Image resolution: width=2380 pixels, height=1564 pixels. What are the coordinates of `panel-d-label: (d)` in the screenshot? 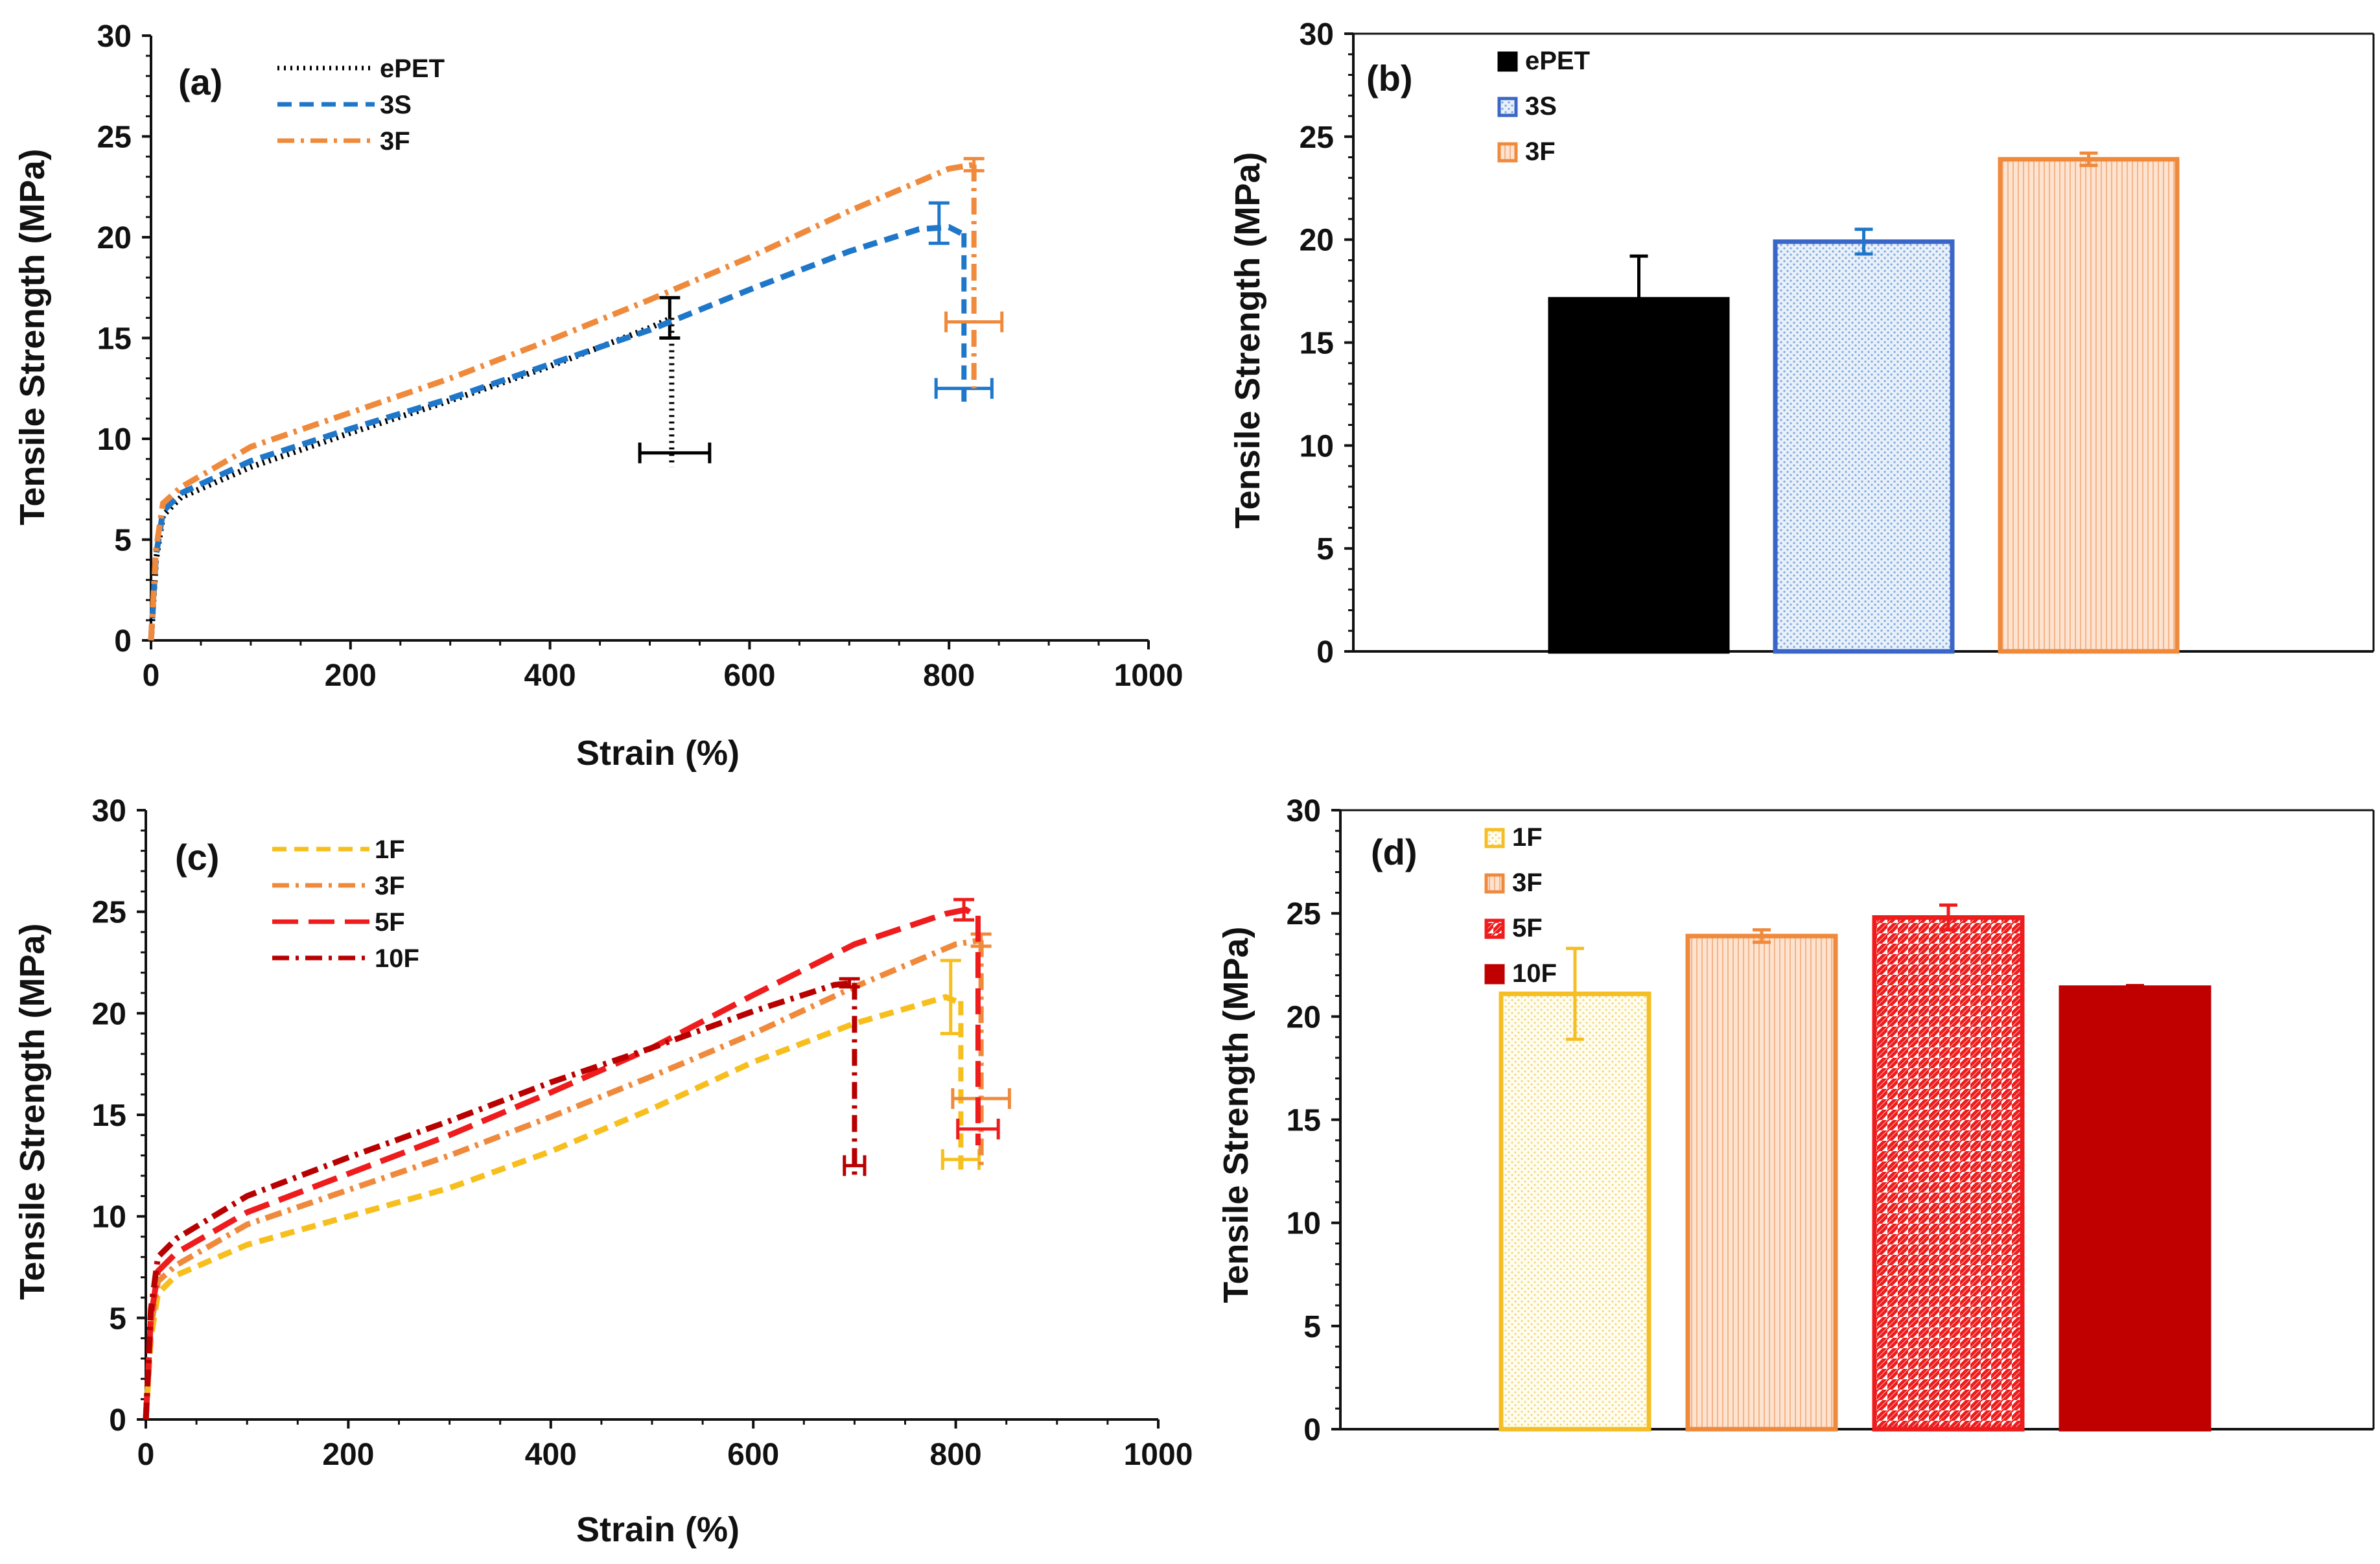 It's located at (1395, 852).